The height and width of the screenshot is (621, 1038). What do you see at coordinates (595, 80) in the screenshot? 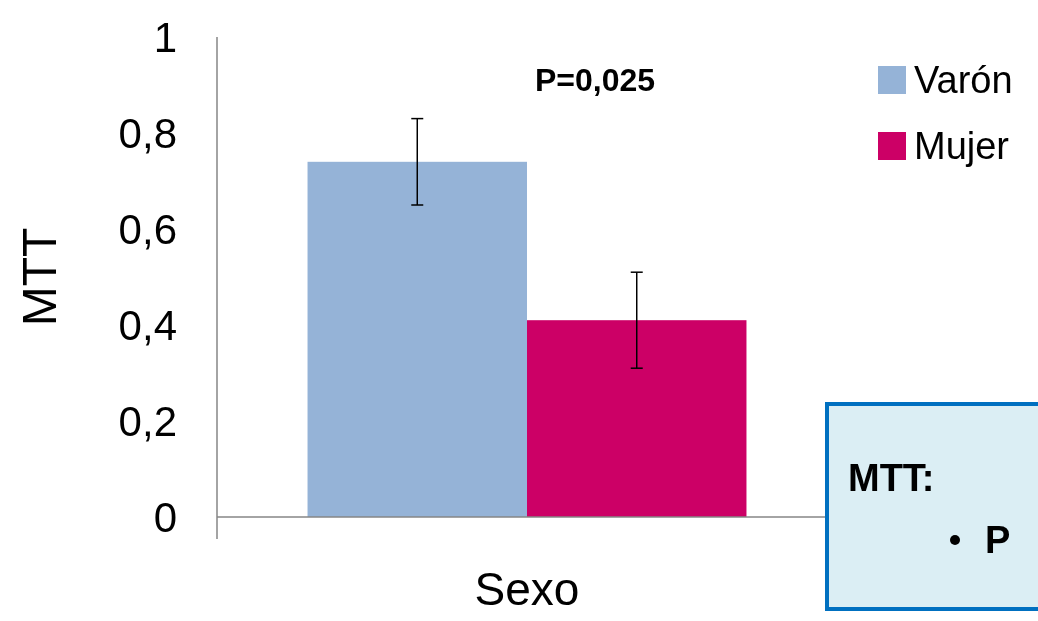
I see `annotation: P=0,025` at bounding box center [595, 80].